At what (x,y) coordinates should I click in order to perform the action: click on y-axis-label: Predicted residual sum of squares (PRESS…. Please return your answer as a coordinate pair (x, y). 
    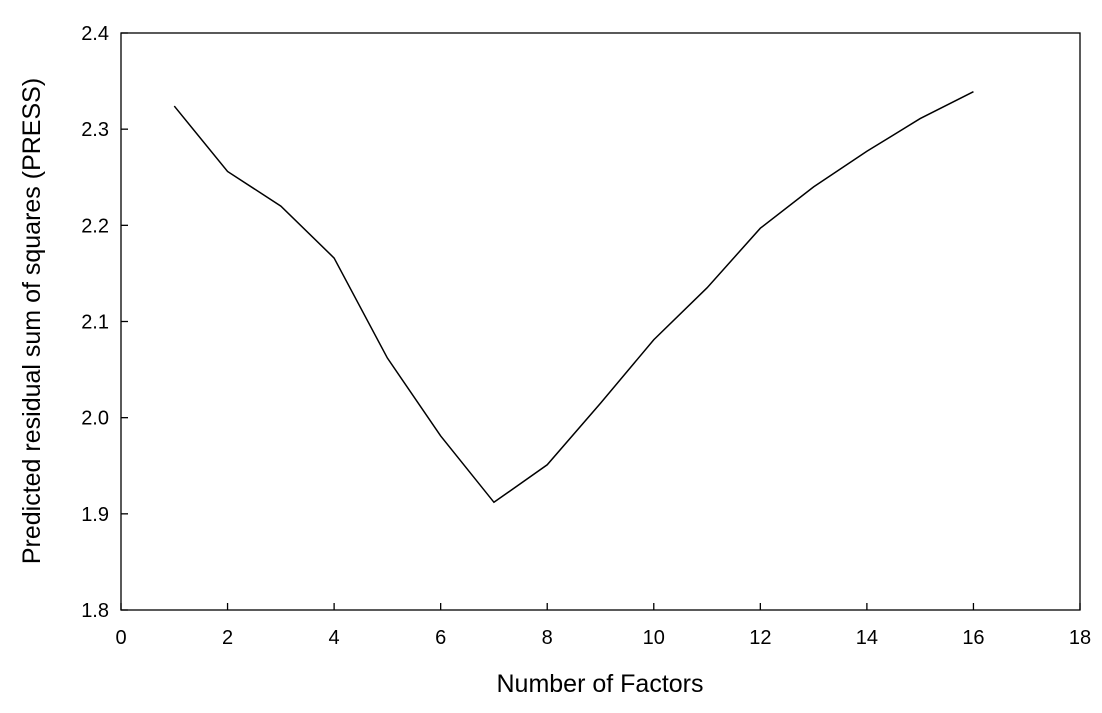
    Looking at the image, I should click on (32, 321).